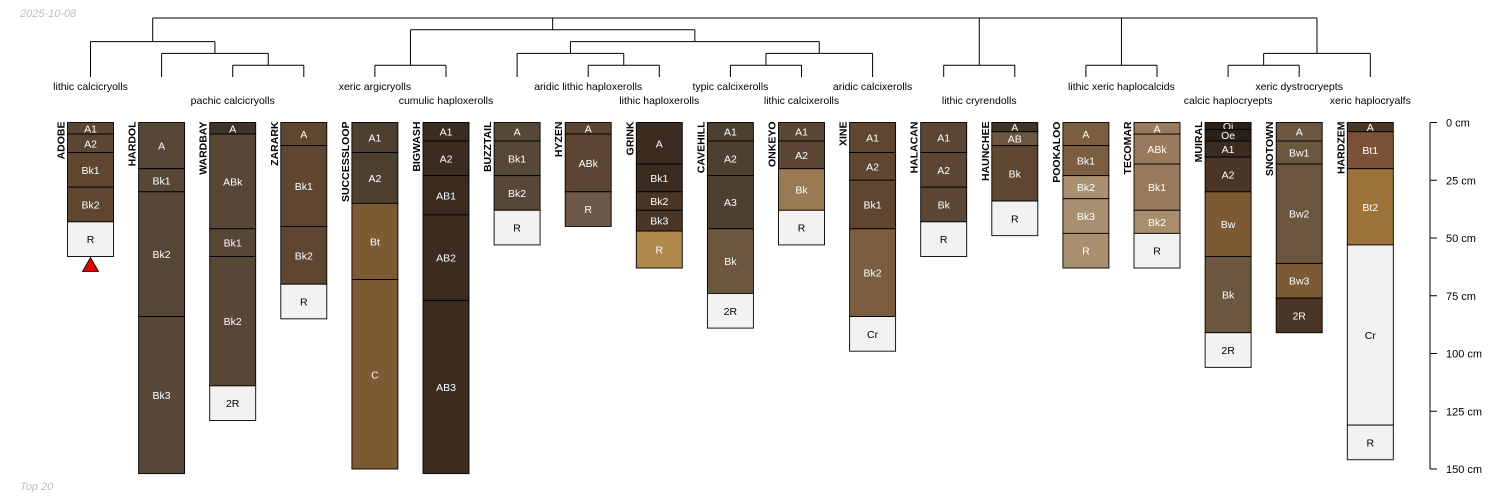 Image resolution: width=1500 pixels, height=500 pixels. Describe the element at coordinates (1228, 101) in the screenshot. I see `subgroup-label: calcic haplocryepts` at that location.